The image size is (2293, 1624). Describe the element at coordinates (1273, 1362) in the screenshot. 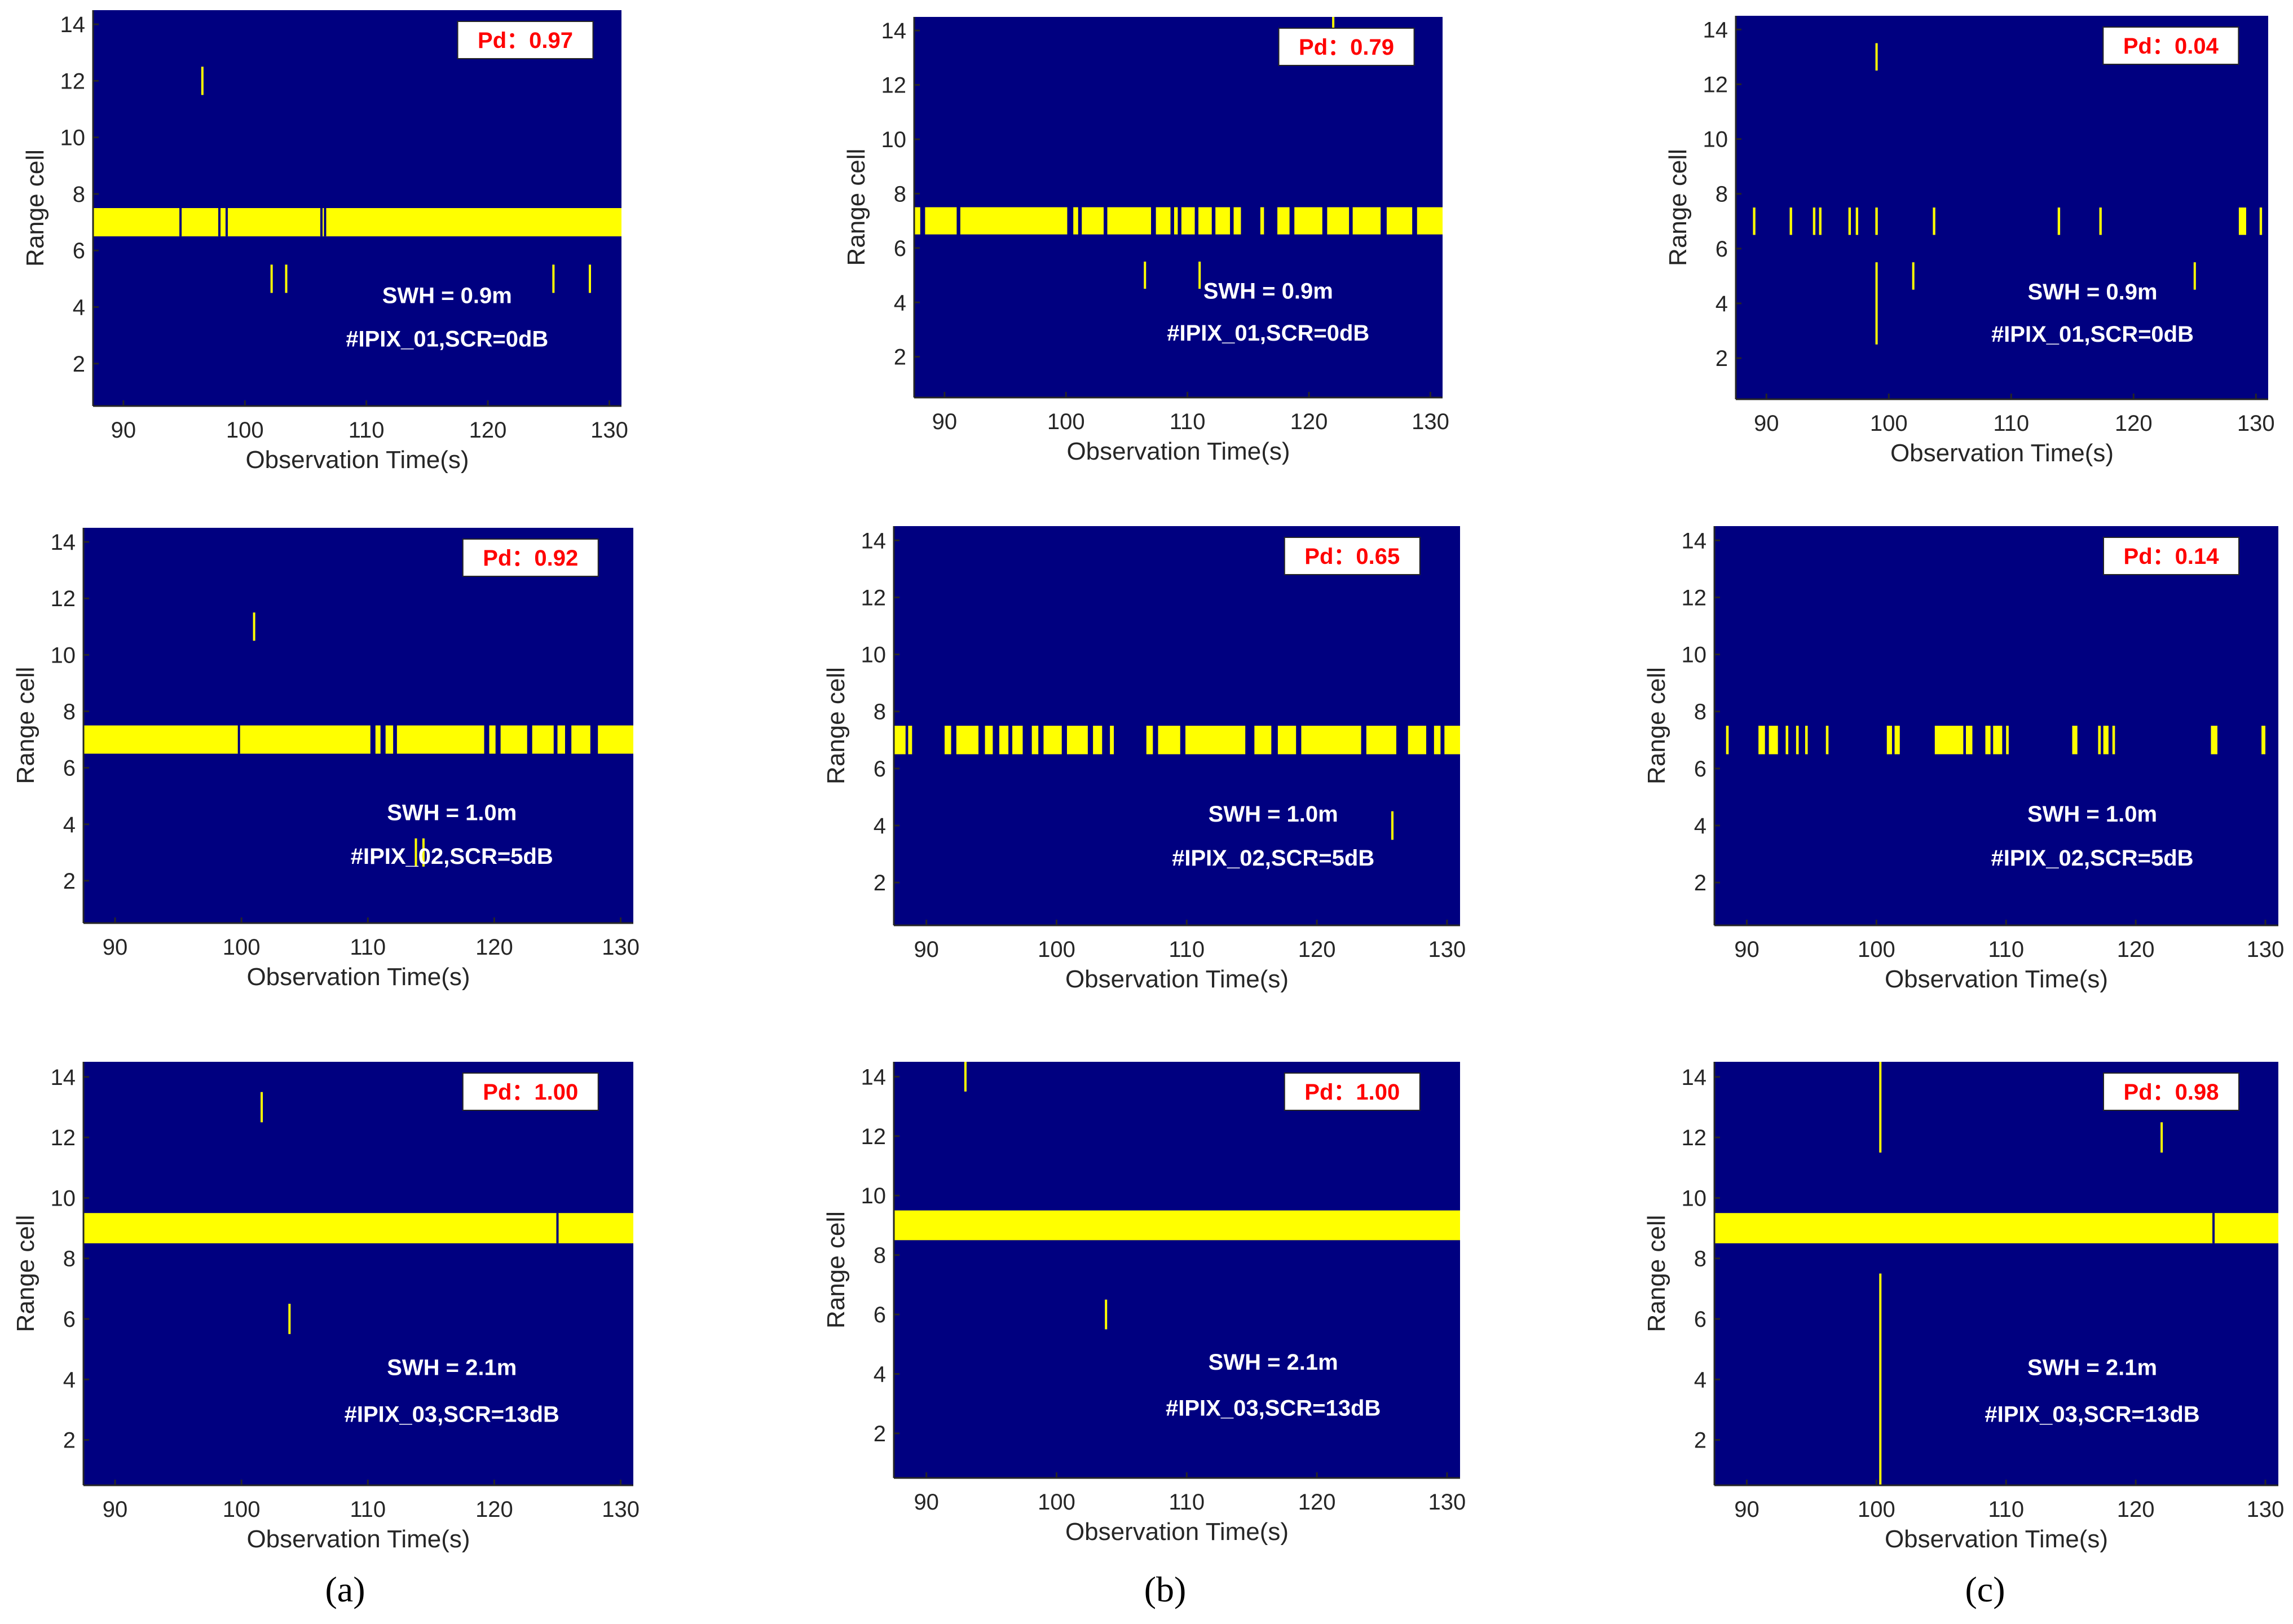

I see `swh-label: SWH = 2.1m` at that location.